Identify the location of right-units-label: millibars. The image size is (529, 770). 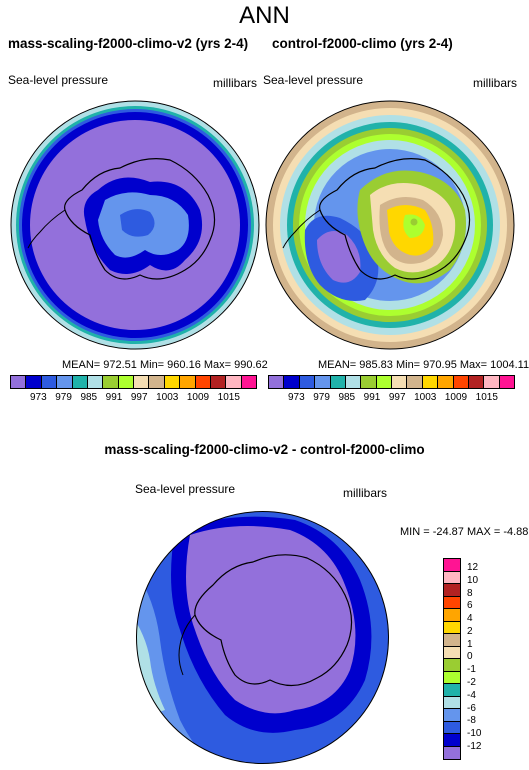
(495, 83).